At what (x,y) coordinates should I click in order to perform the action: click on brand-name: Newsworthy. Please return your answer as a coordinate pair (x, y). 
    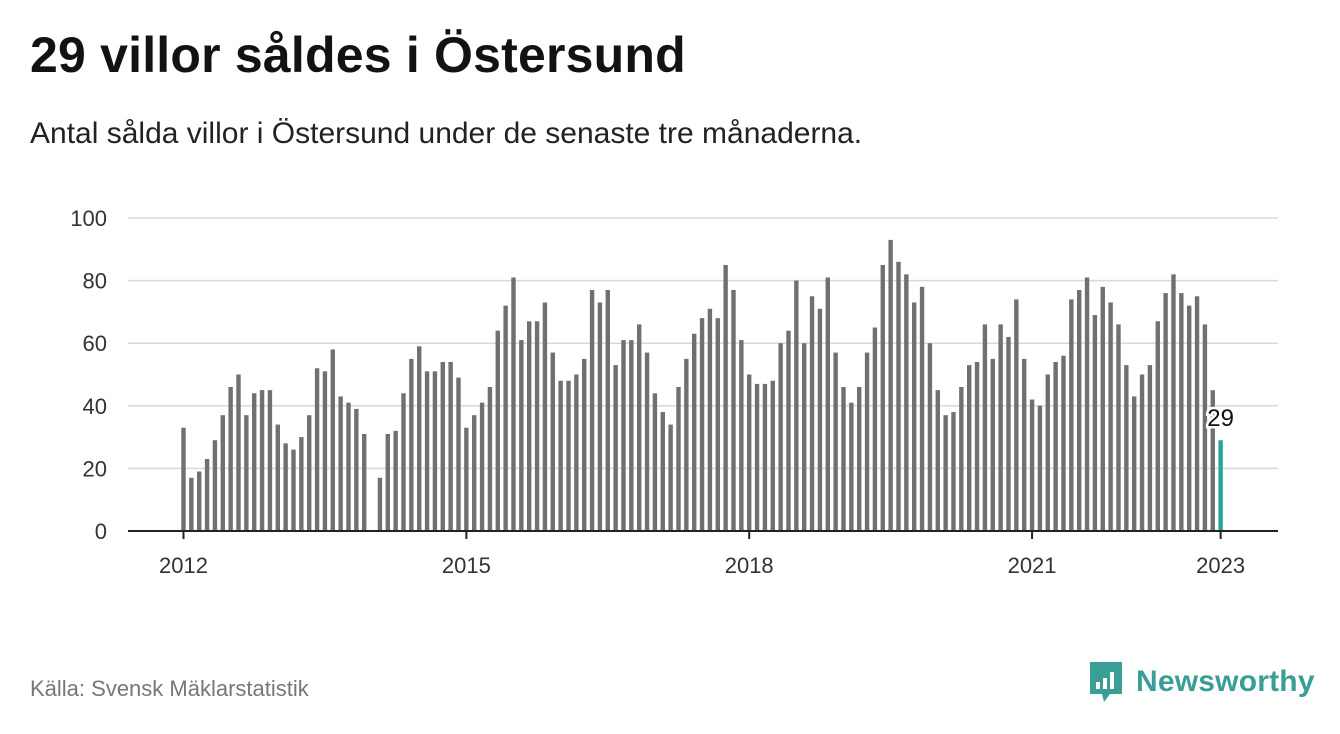
    Looking at the image, I should click on (1225, 681).